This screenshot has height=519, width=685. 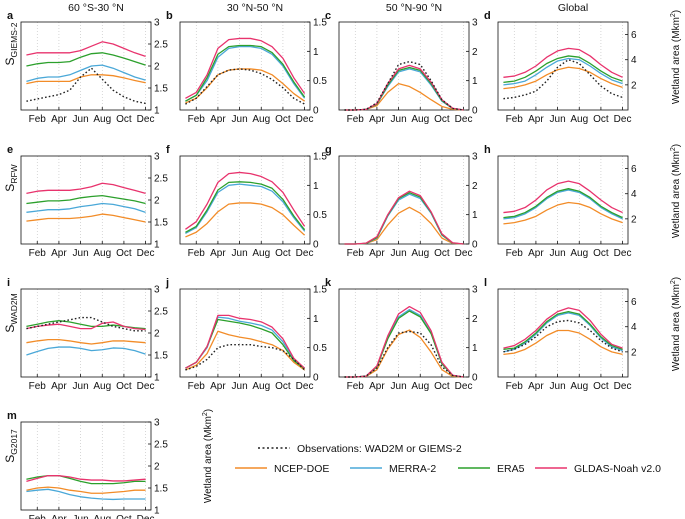 I want to click on panel-b: 0 0.5 1 1.5 Feb Apr Jun Aug Oct Dec b, so click(x=246, y=67).